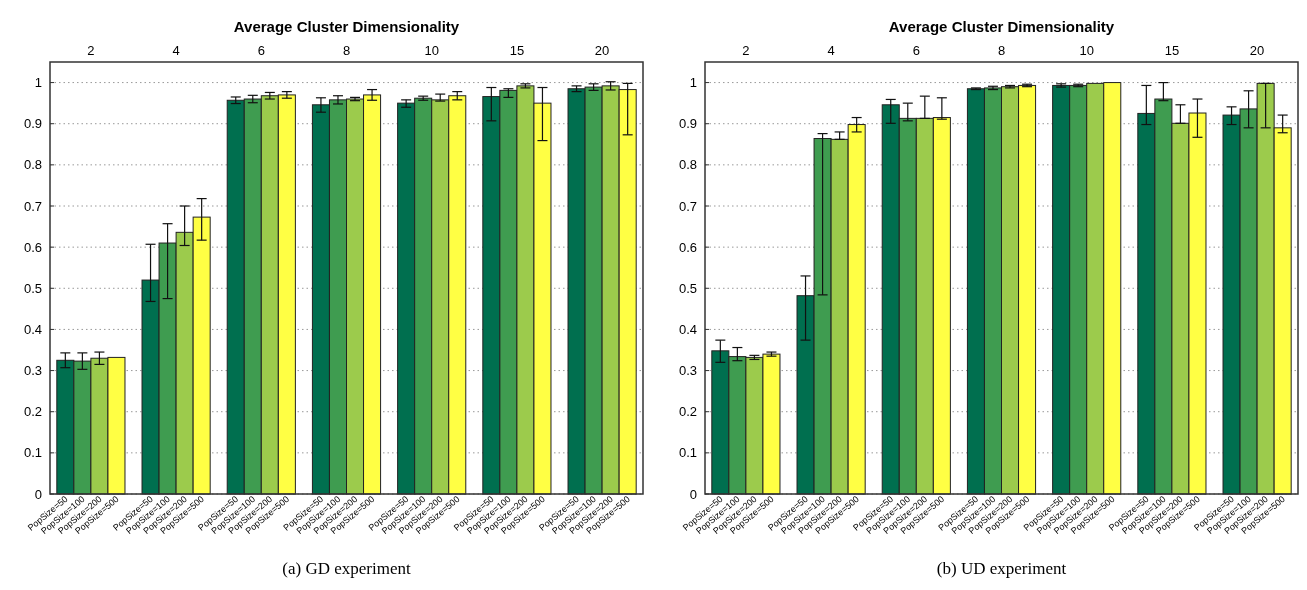  What do you see at coordinates (1001, 568) in the screenshot?
I see `text: (b) UD experiment` at bounding box center [1001, 568].